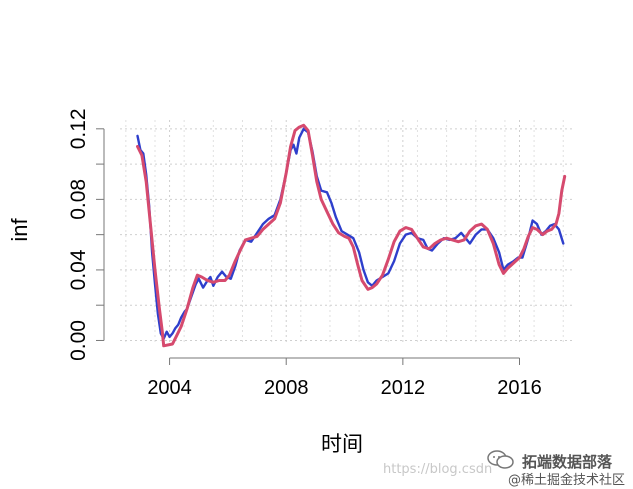 Image resolution: width=633 pixels, height=489 pixels. I want to click on watermark-sub: @稀土掘金技术社区, so click(567, 480).